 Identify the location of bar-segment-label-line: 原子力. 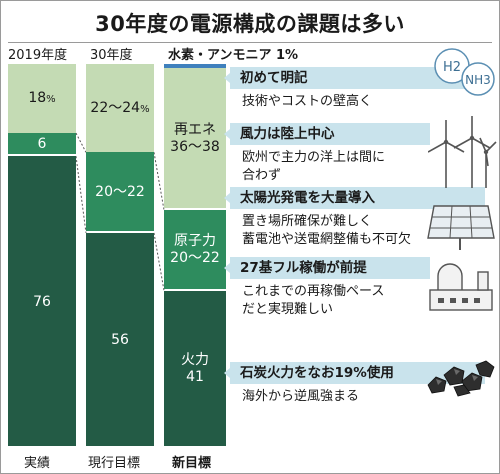
(195, 241).